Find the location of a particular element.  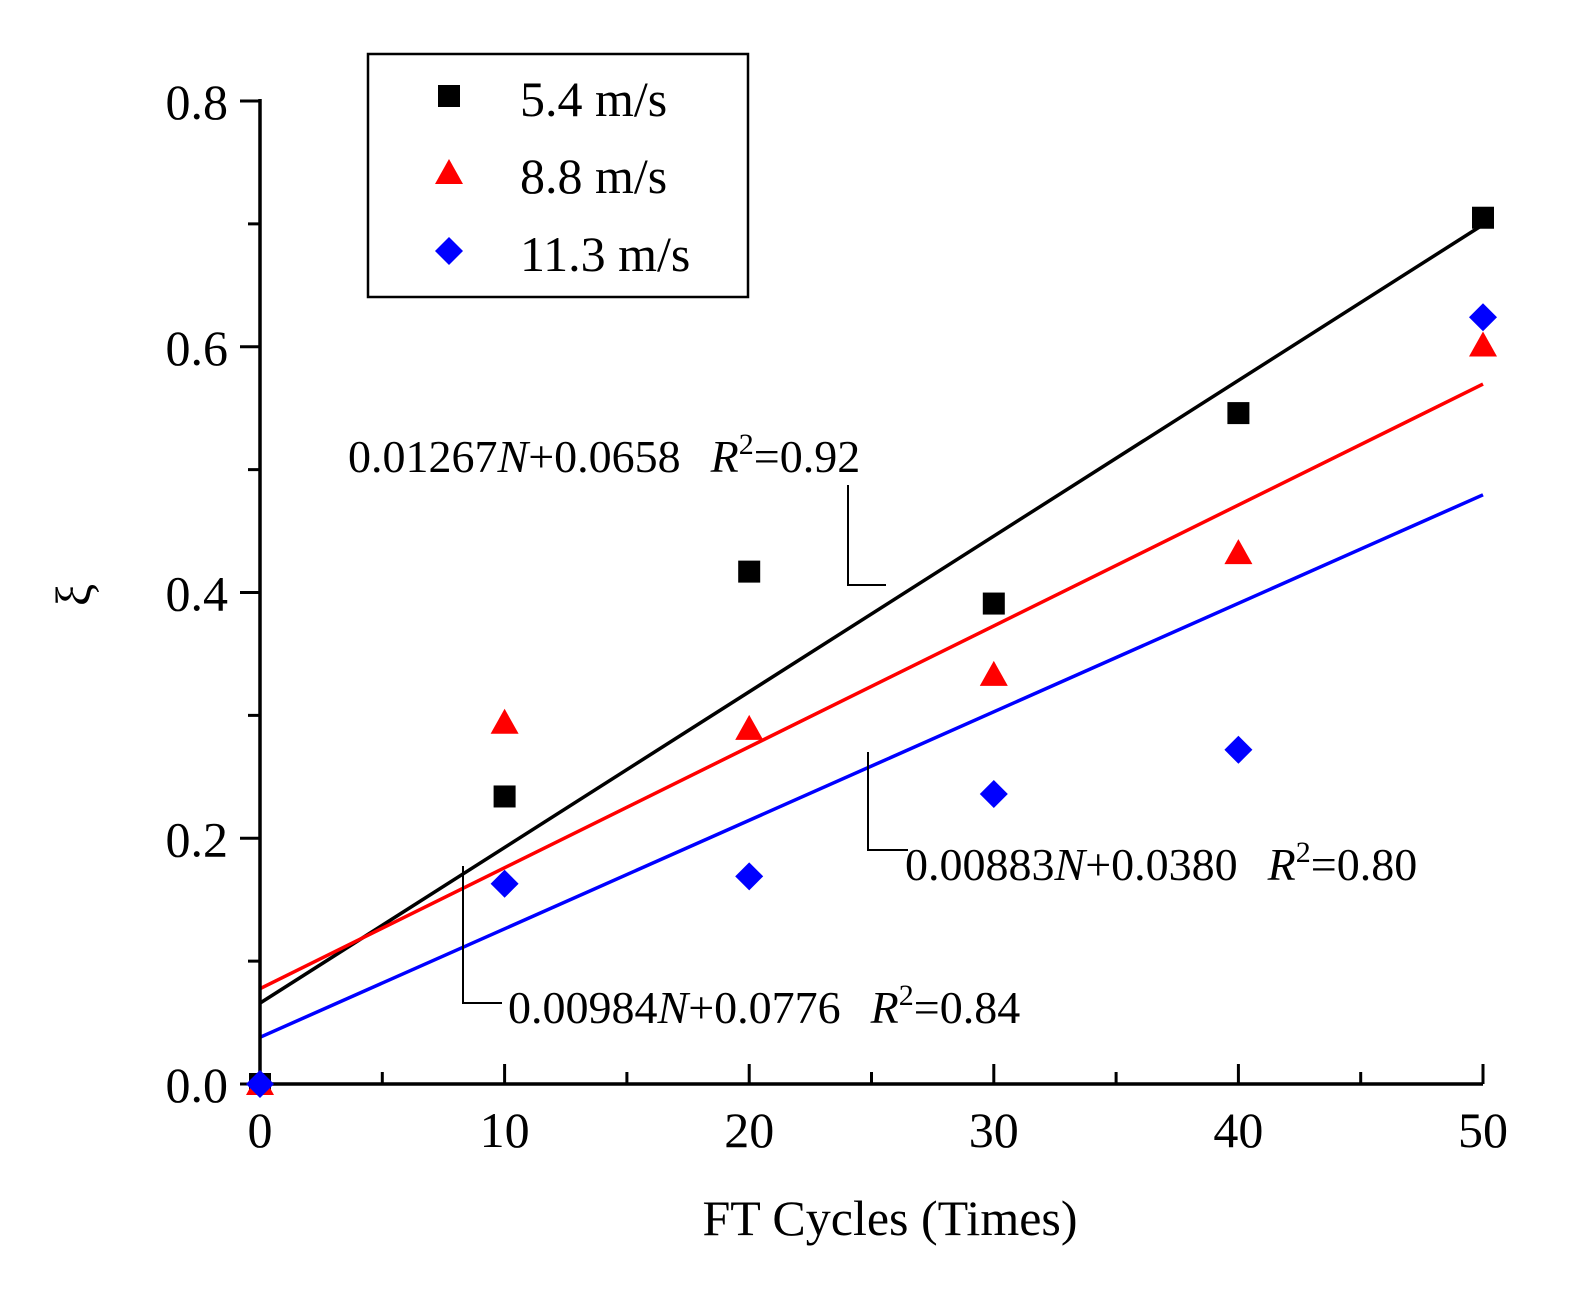

legend: 5.4 m/s 8.8 m/s 11.3 m/s is located at coordinates (558, 175).